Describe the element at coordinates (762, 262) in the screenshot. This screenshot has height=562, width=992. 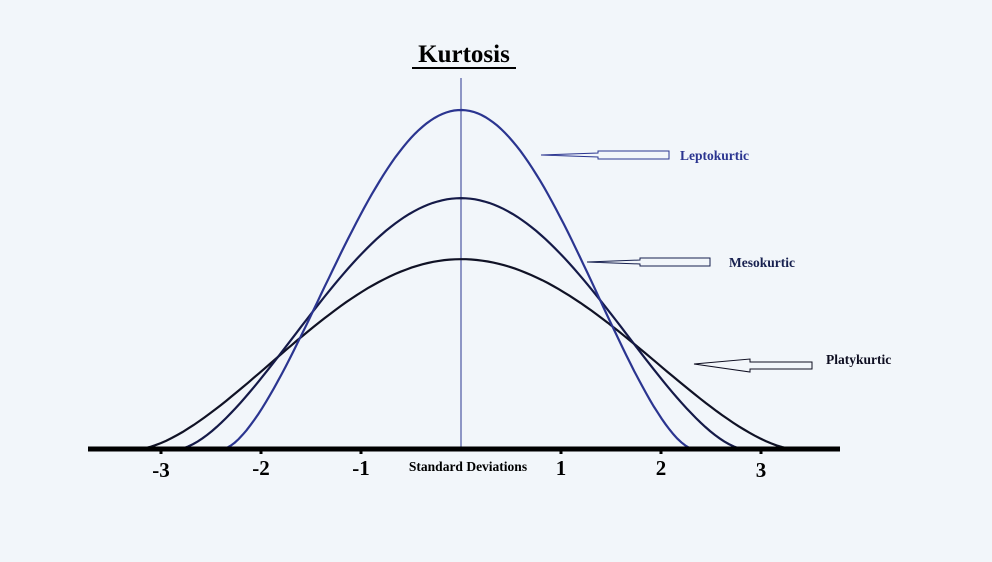
I see `label-mesokurtic: Mesokurtic` at that location.